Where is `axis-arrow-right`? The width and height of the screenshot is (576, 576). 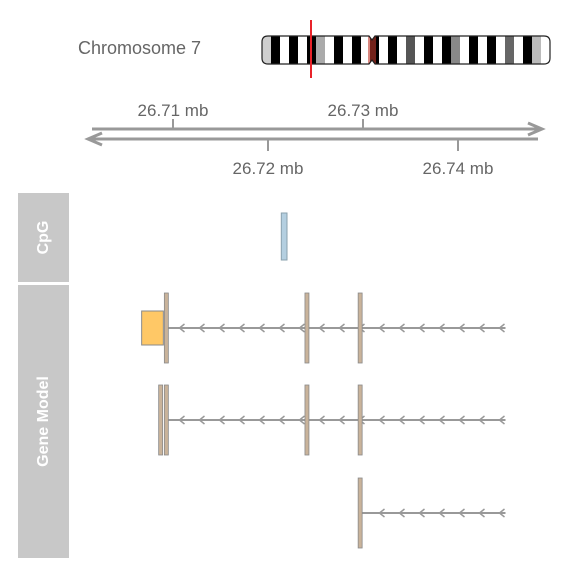
axis-arrow-right is located at coordinates (536, 129).